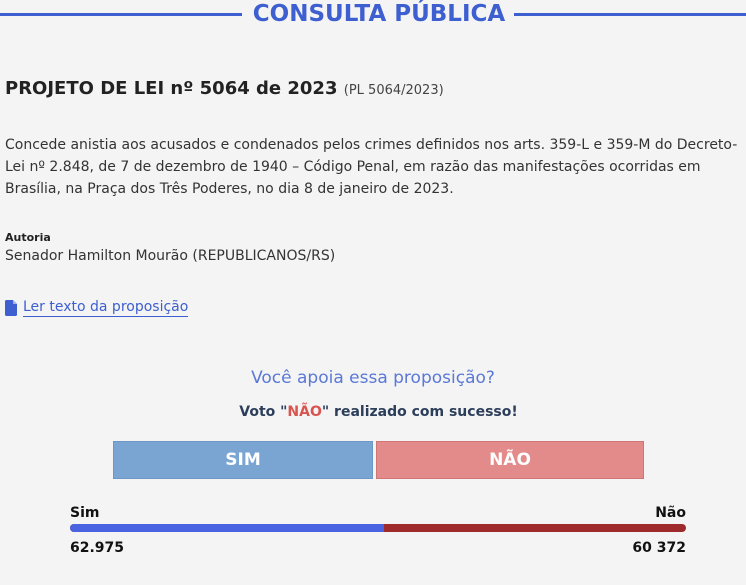  Describe the element at coordinates (670, 513) in the screenshot. I see `result-nao-label: Não` at that location.